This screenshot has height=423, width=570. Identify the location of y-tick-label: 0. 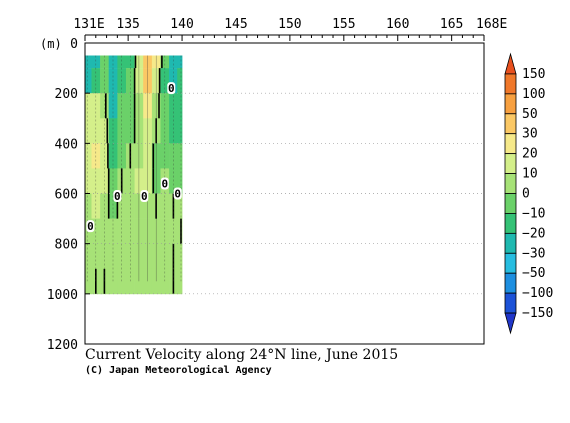
(74, 44).